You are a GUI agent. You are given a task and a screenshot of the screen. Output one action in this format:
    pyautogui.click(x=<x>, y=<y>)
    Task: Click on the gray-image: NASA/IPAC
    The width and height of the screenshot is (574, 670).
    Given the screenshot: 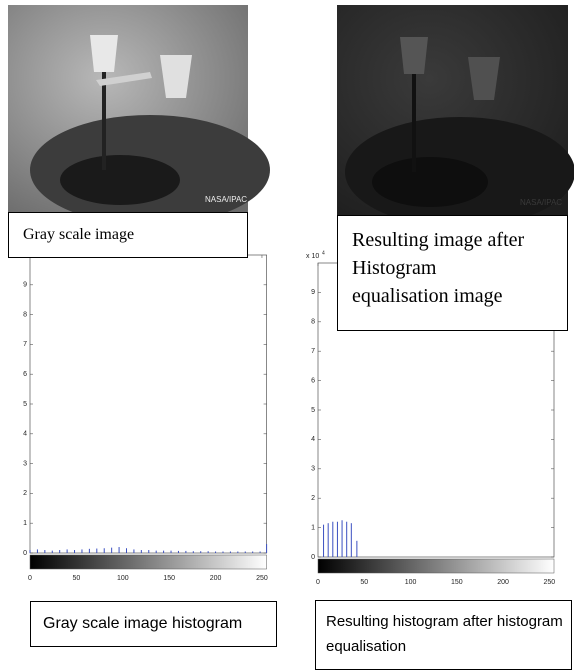 What is the action you would take?
    pyautogui.click(x=139, y=115)
    